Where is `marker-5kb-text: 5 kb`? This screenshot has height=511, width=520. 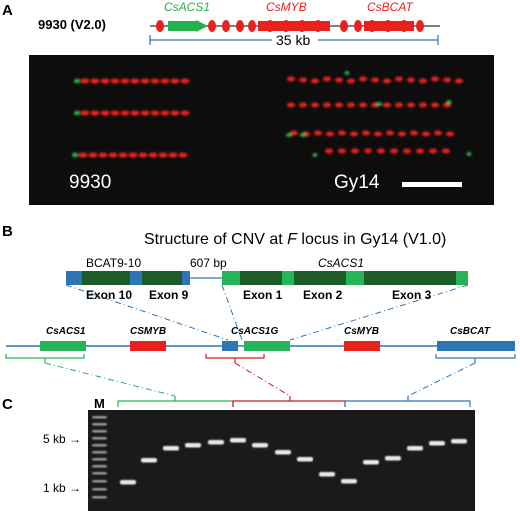 marker-5kb-text: 5 kb is located at coordinates (54, 439).